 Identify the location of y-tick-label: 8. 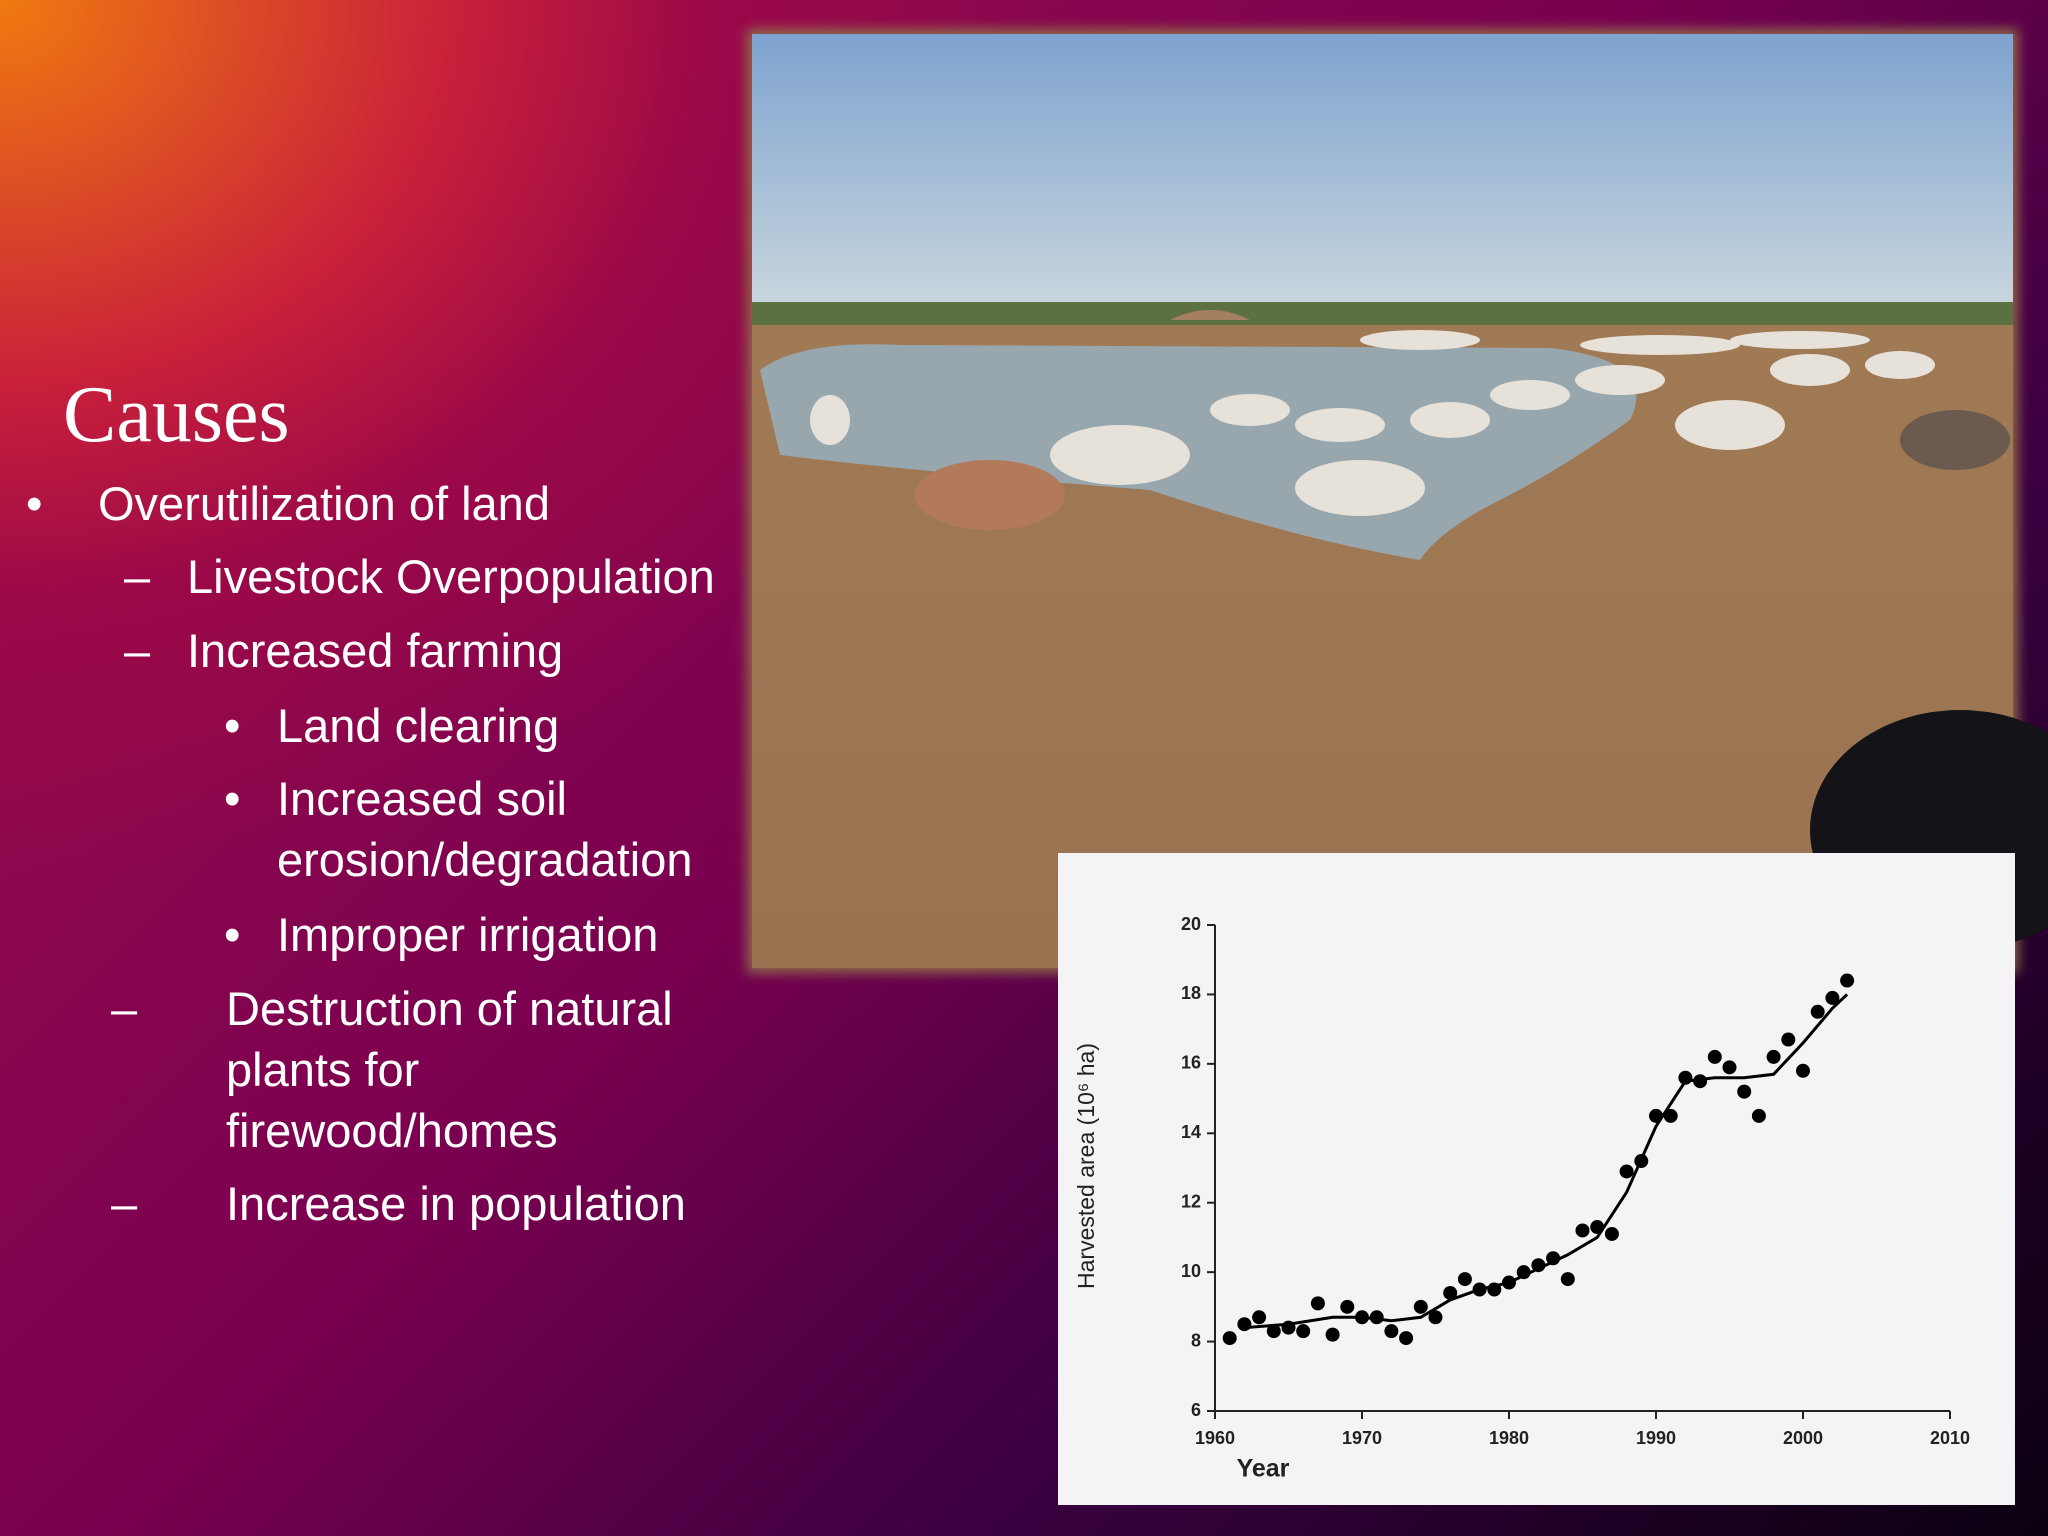
(1196, 1340).